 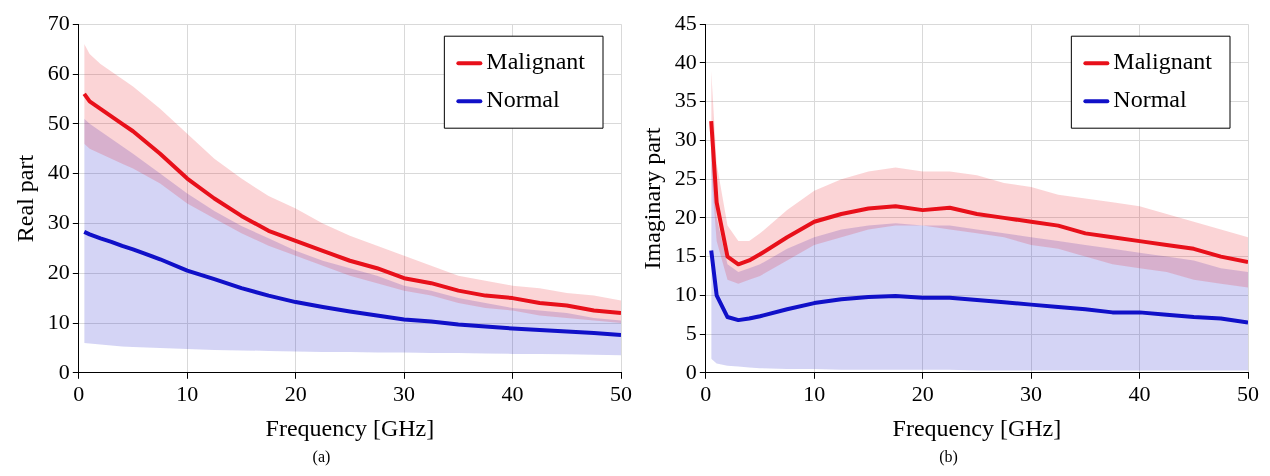 What do you see at coordinates (685, 177) in the screenshot?
I see `y-tick-label: 25` at bounding box center [685, 177].